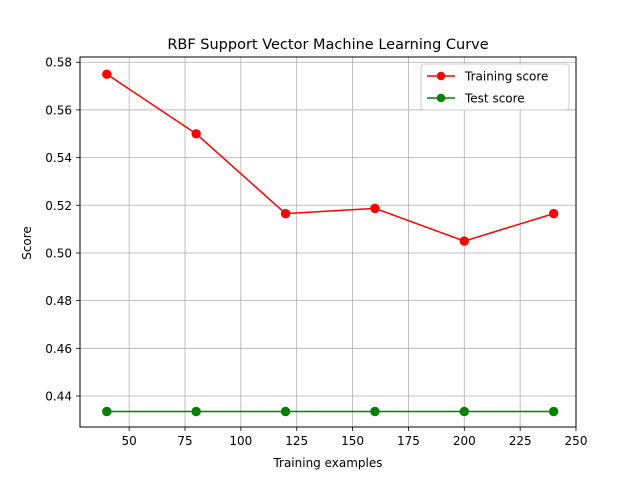 The width and height of the screenshot is (640, 480). Describe the element at coordinates (330, 411) in the screenshot. I see `series-test` at that location.